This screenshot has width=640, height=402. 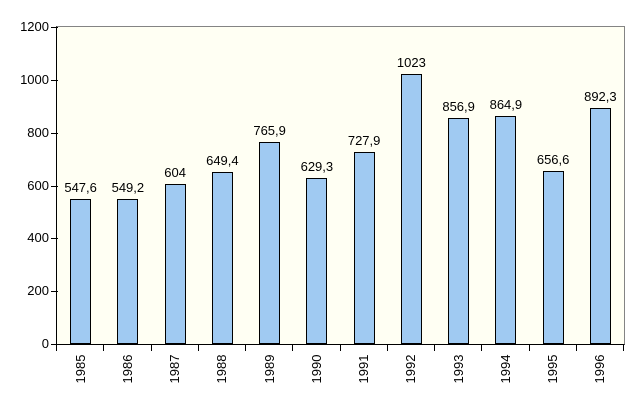 I want to click on x-axis-label-1986: 1986, so click(x=127, y=369).